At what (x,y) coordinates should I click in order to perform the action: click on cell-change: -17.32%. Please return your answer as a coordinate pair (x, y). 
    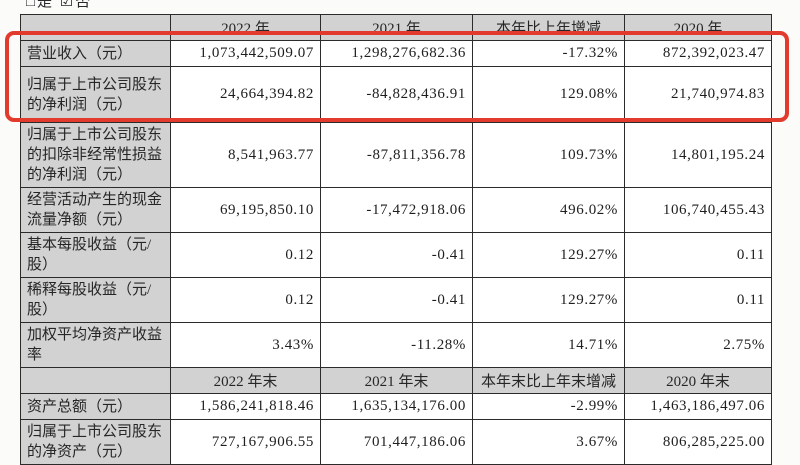
    Looking at the image, I should click on (548, 53).